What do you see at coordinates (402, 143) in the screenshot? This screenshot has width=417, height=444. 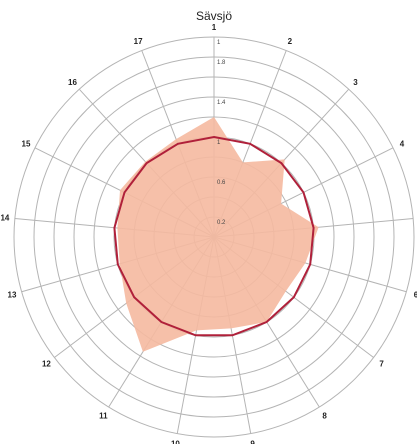 I see `spoke-label: 4` at bounding box center [402, 143].